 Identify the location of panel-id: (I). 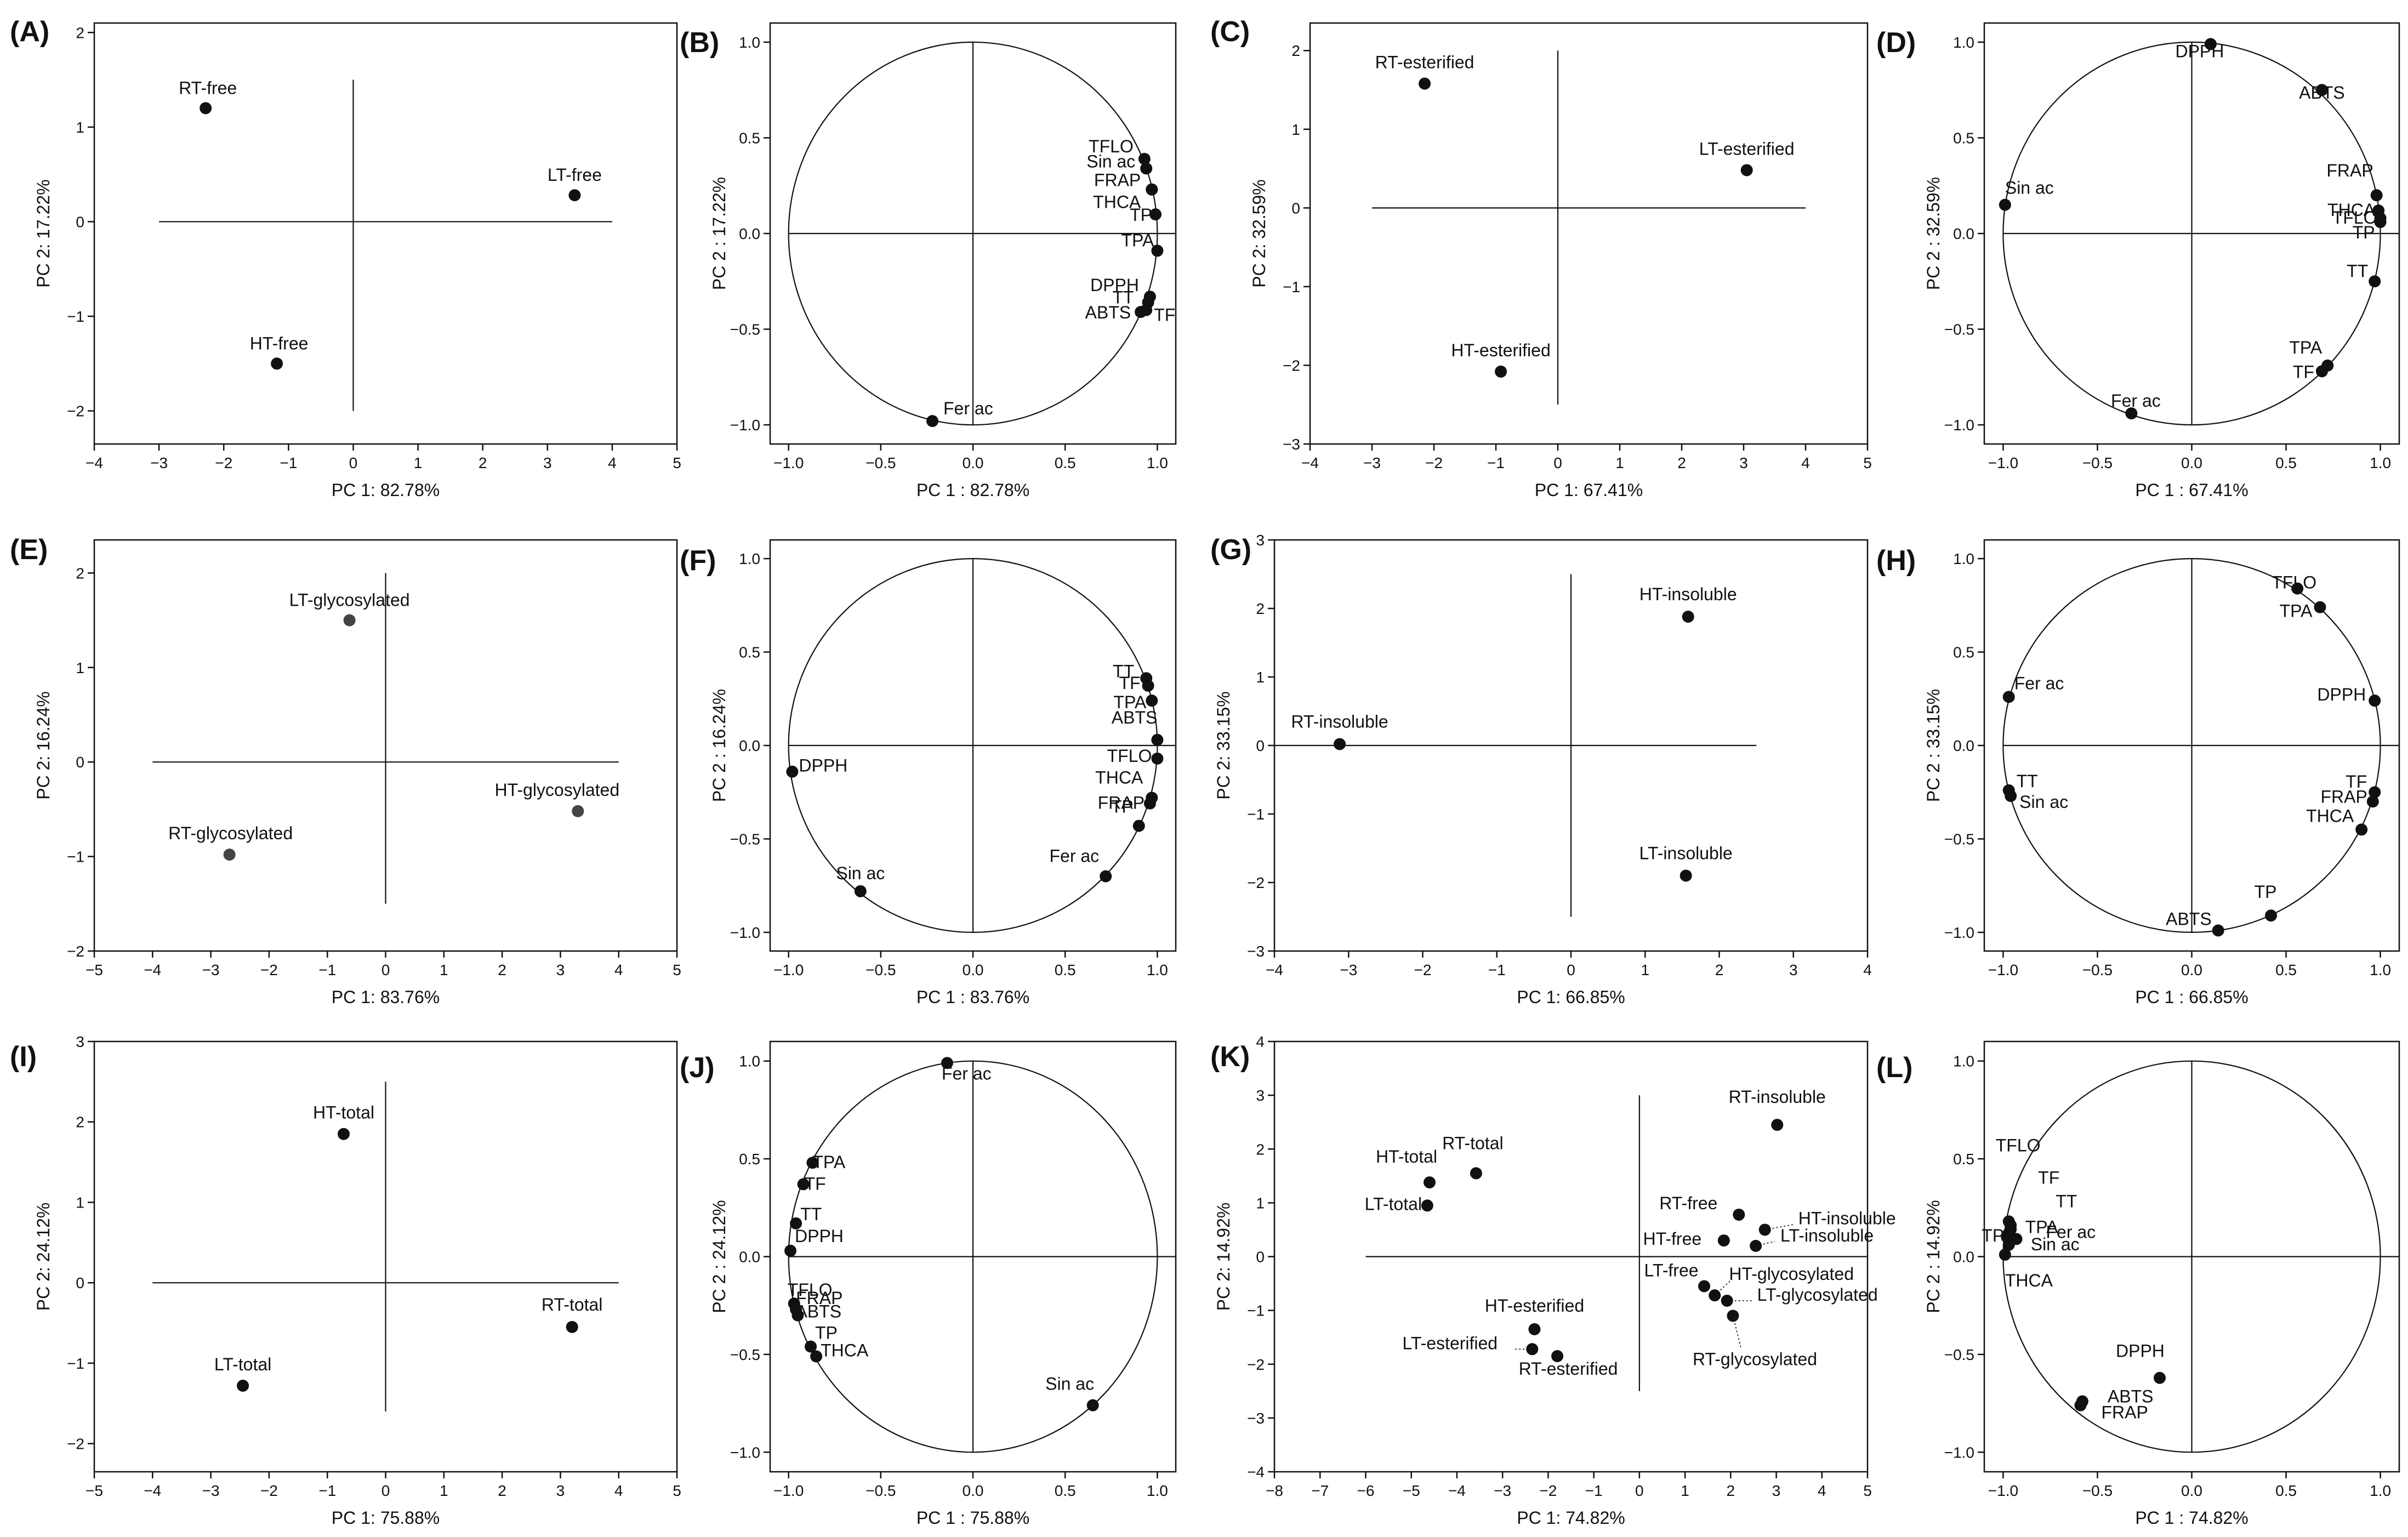
(24, 1057).